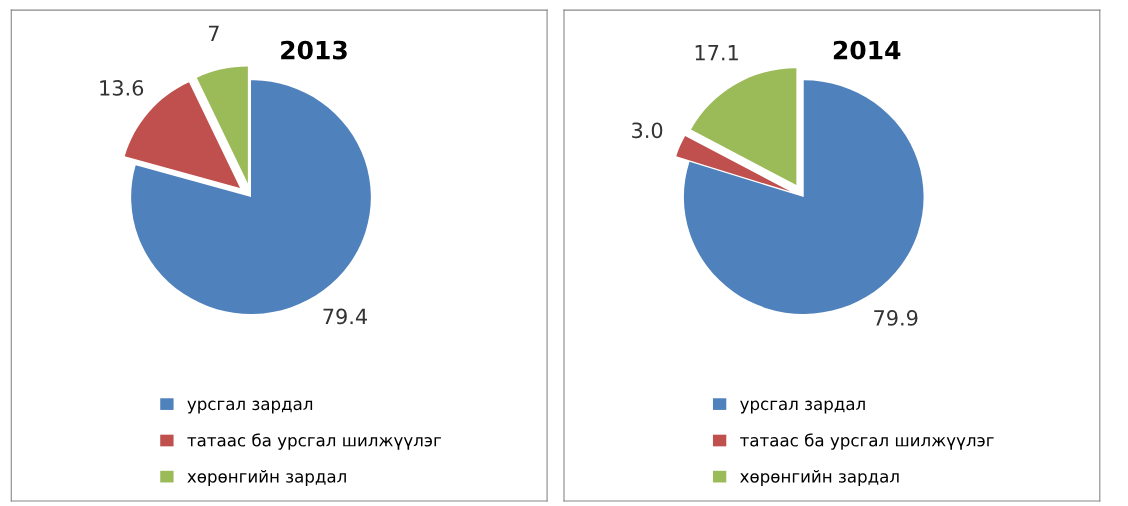 Image resolution: width=1128 pixels, height=506 pixels. What do you see at coordinates (345, 316) in the screenshot?
I see `data-label: 79.4` at bounding box center [345, 316].